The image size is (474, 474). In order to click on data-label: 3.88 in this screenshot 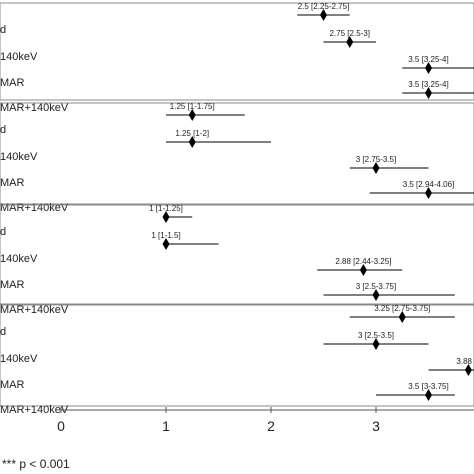, I will do `click(464, 361)`.